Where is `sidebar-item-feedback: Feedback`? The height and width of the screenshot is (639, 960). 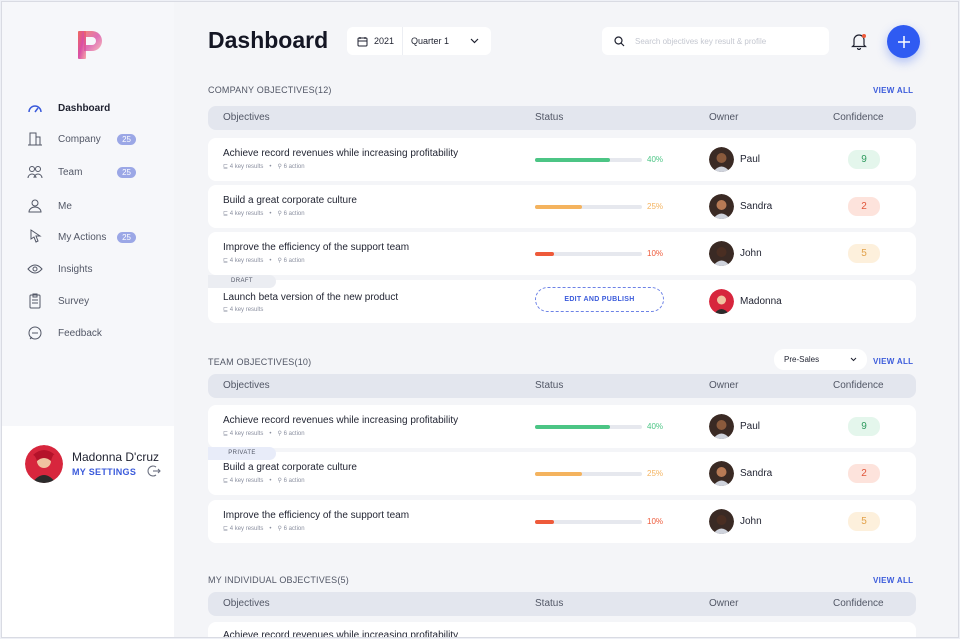
sidebar-item-feedback: Feedback is located at coordinates (96, 333).